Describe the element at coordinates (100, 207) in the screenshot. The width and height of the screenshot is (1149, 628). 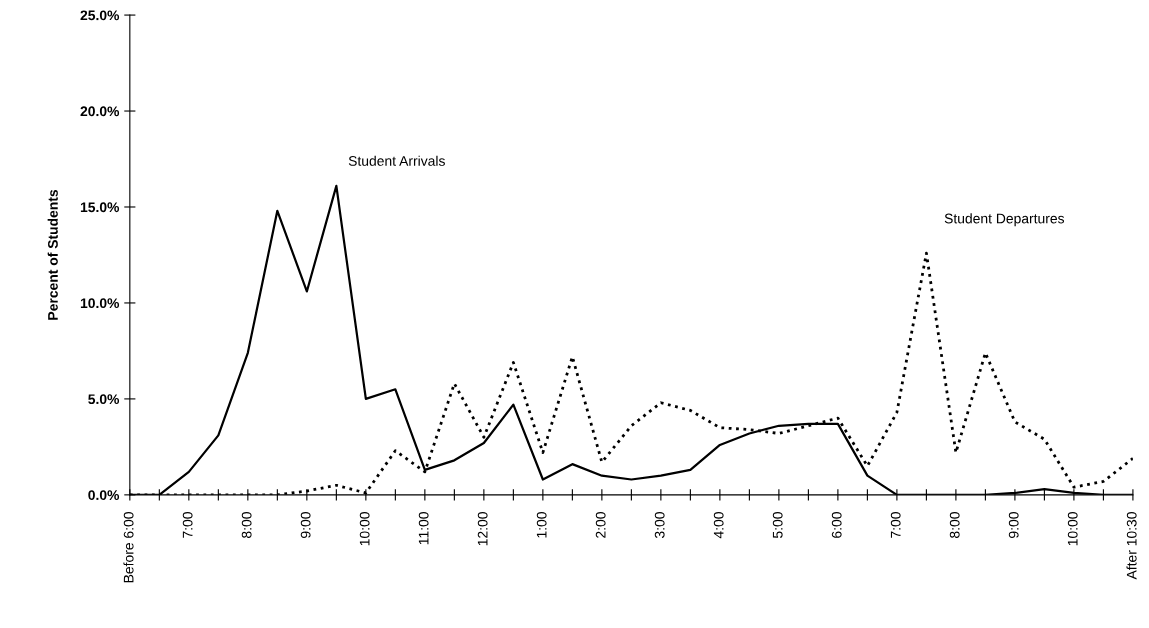
I see `y-tick-label: 15.0%` at that location.